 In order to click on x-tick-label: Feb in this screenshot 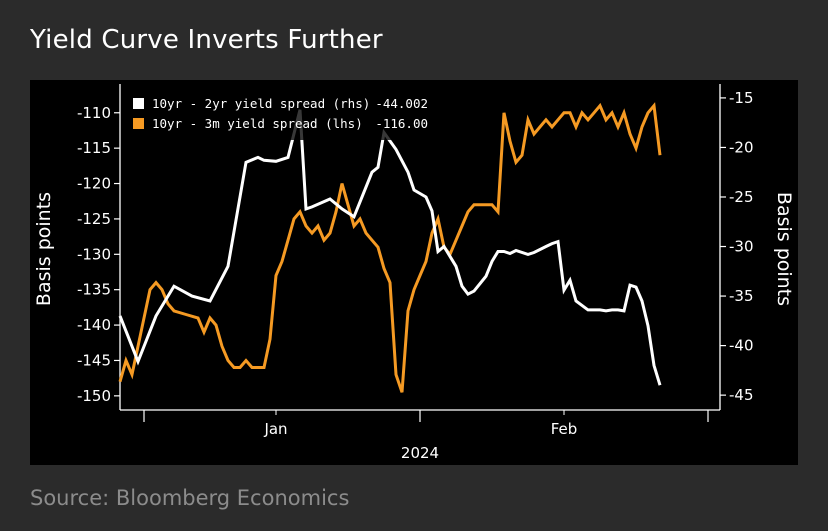, I will do `click(564, 429)`.